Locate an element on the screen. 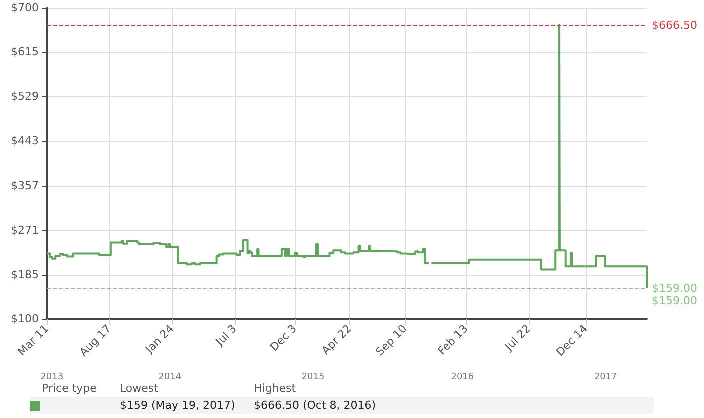  x-tick-label: Apr 22 is located at coordinates (336, 340).